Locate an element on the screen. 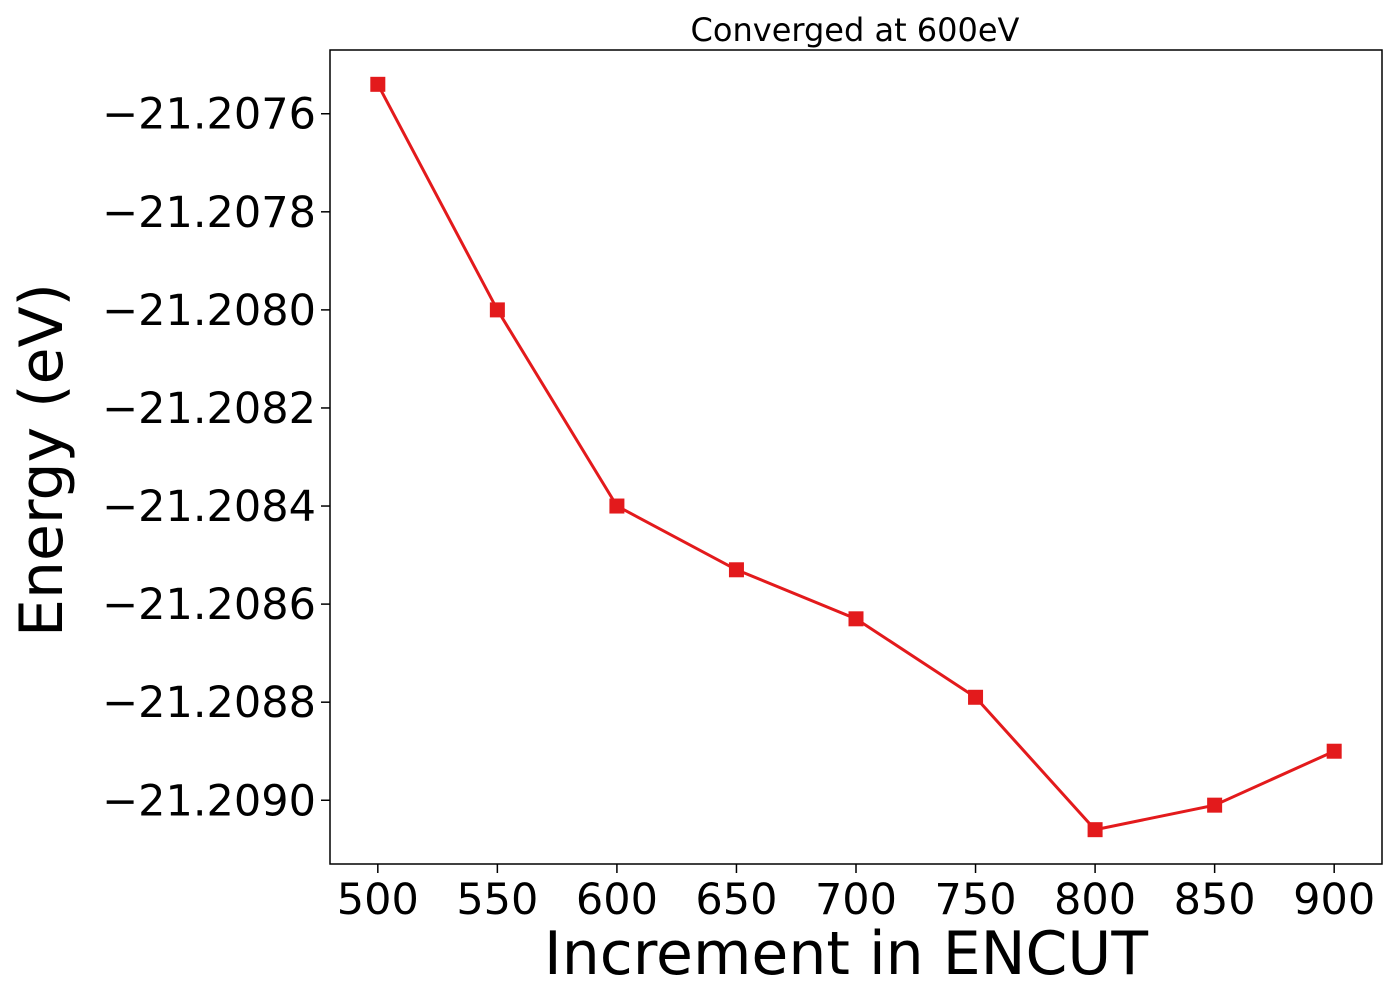 Image resolution: width=1400 pixels, height=1000 pixels. y-tick-label: −21.2082 is located at coordinates (209, 409).